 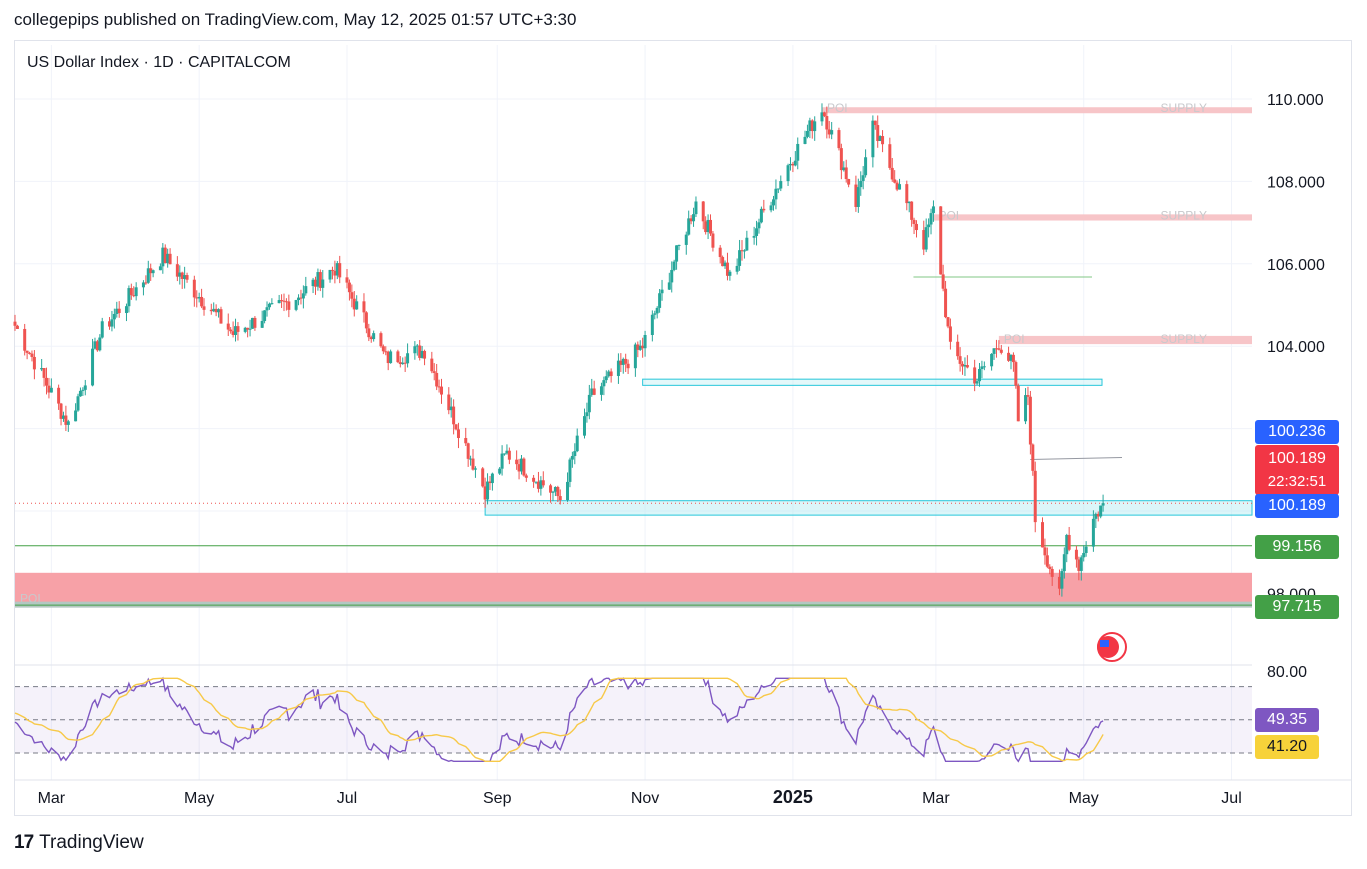 I want to click on x-tick-label: Jul, so click(x=1231, y=798).